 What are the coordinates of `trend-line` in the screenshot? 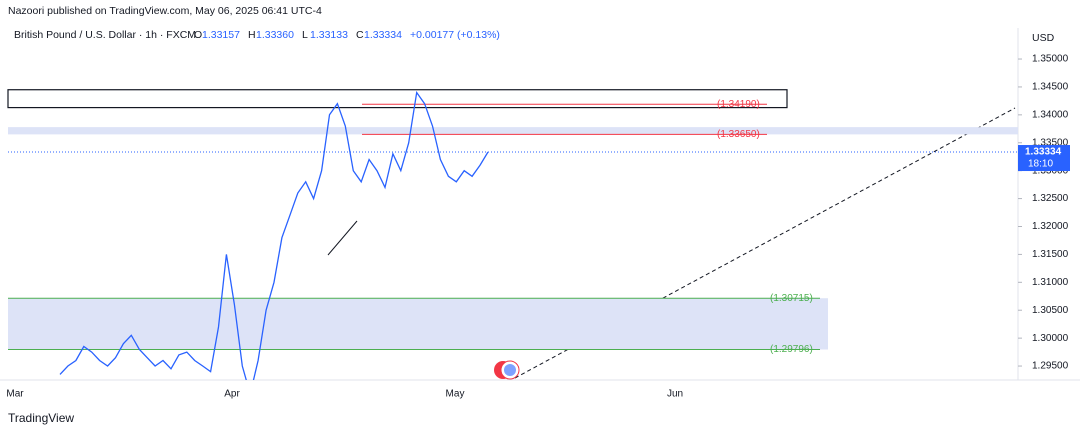 It's located at (342, 238).